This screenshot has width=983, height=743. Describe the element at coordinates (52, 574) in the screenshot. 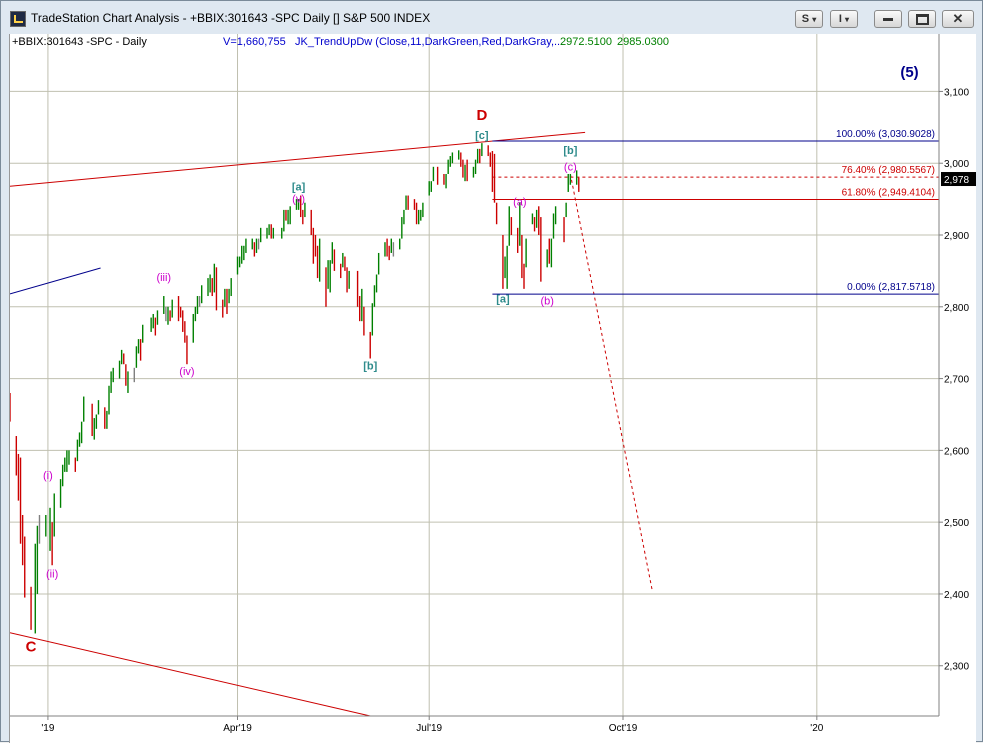

I see `wave-label: (ii)` at that location.